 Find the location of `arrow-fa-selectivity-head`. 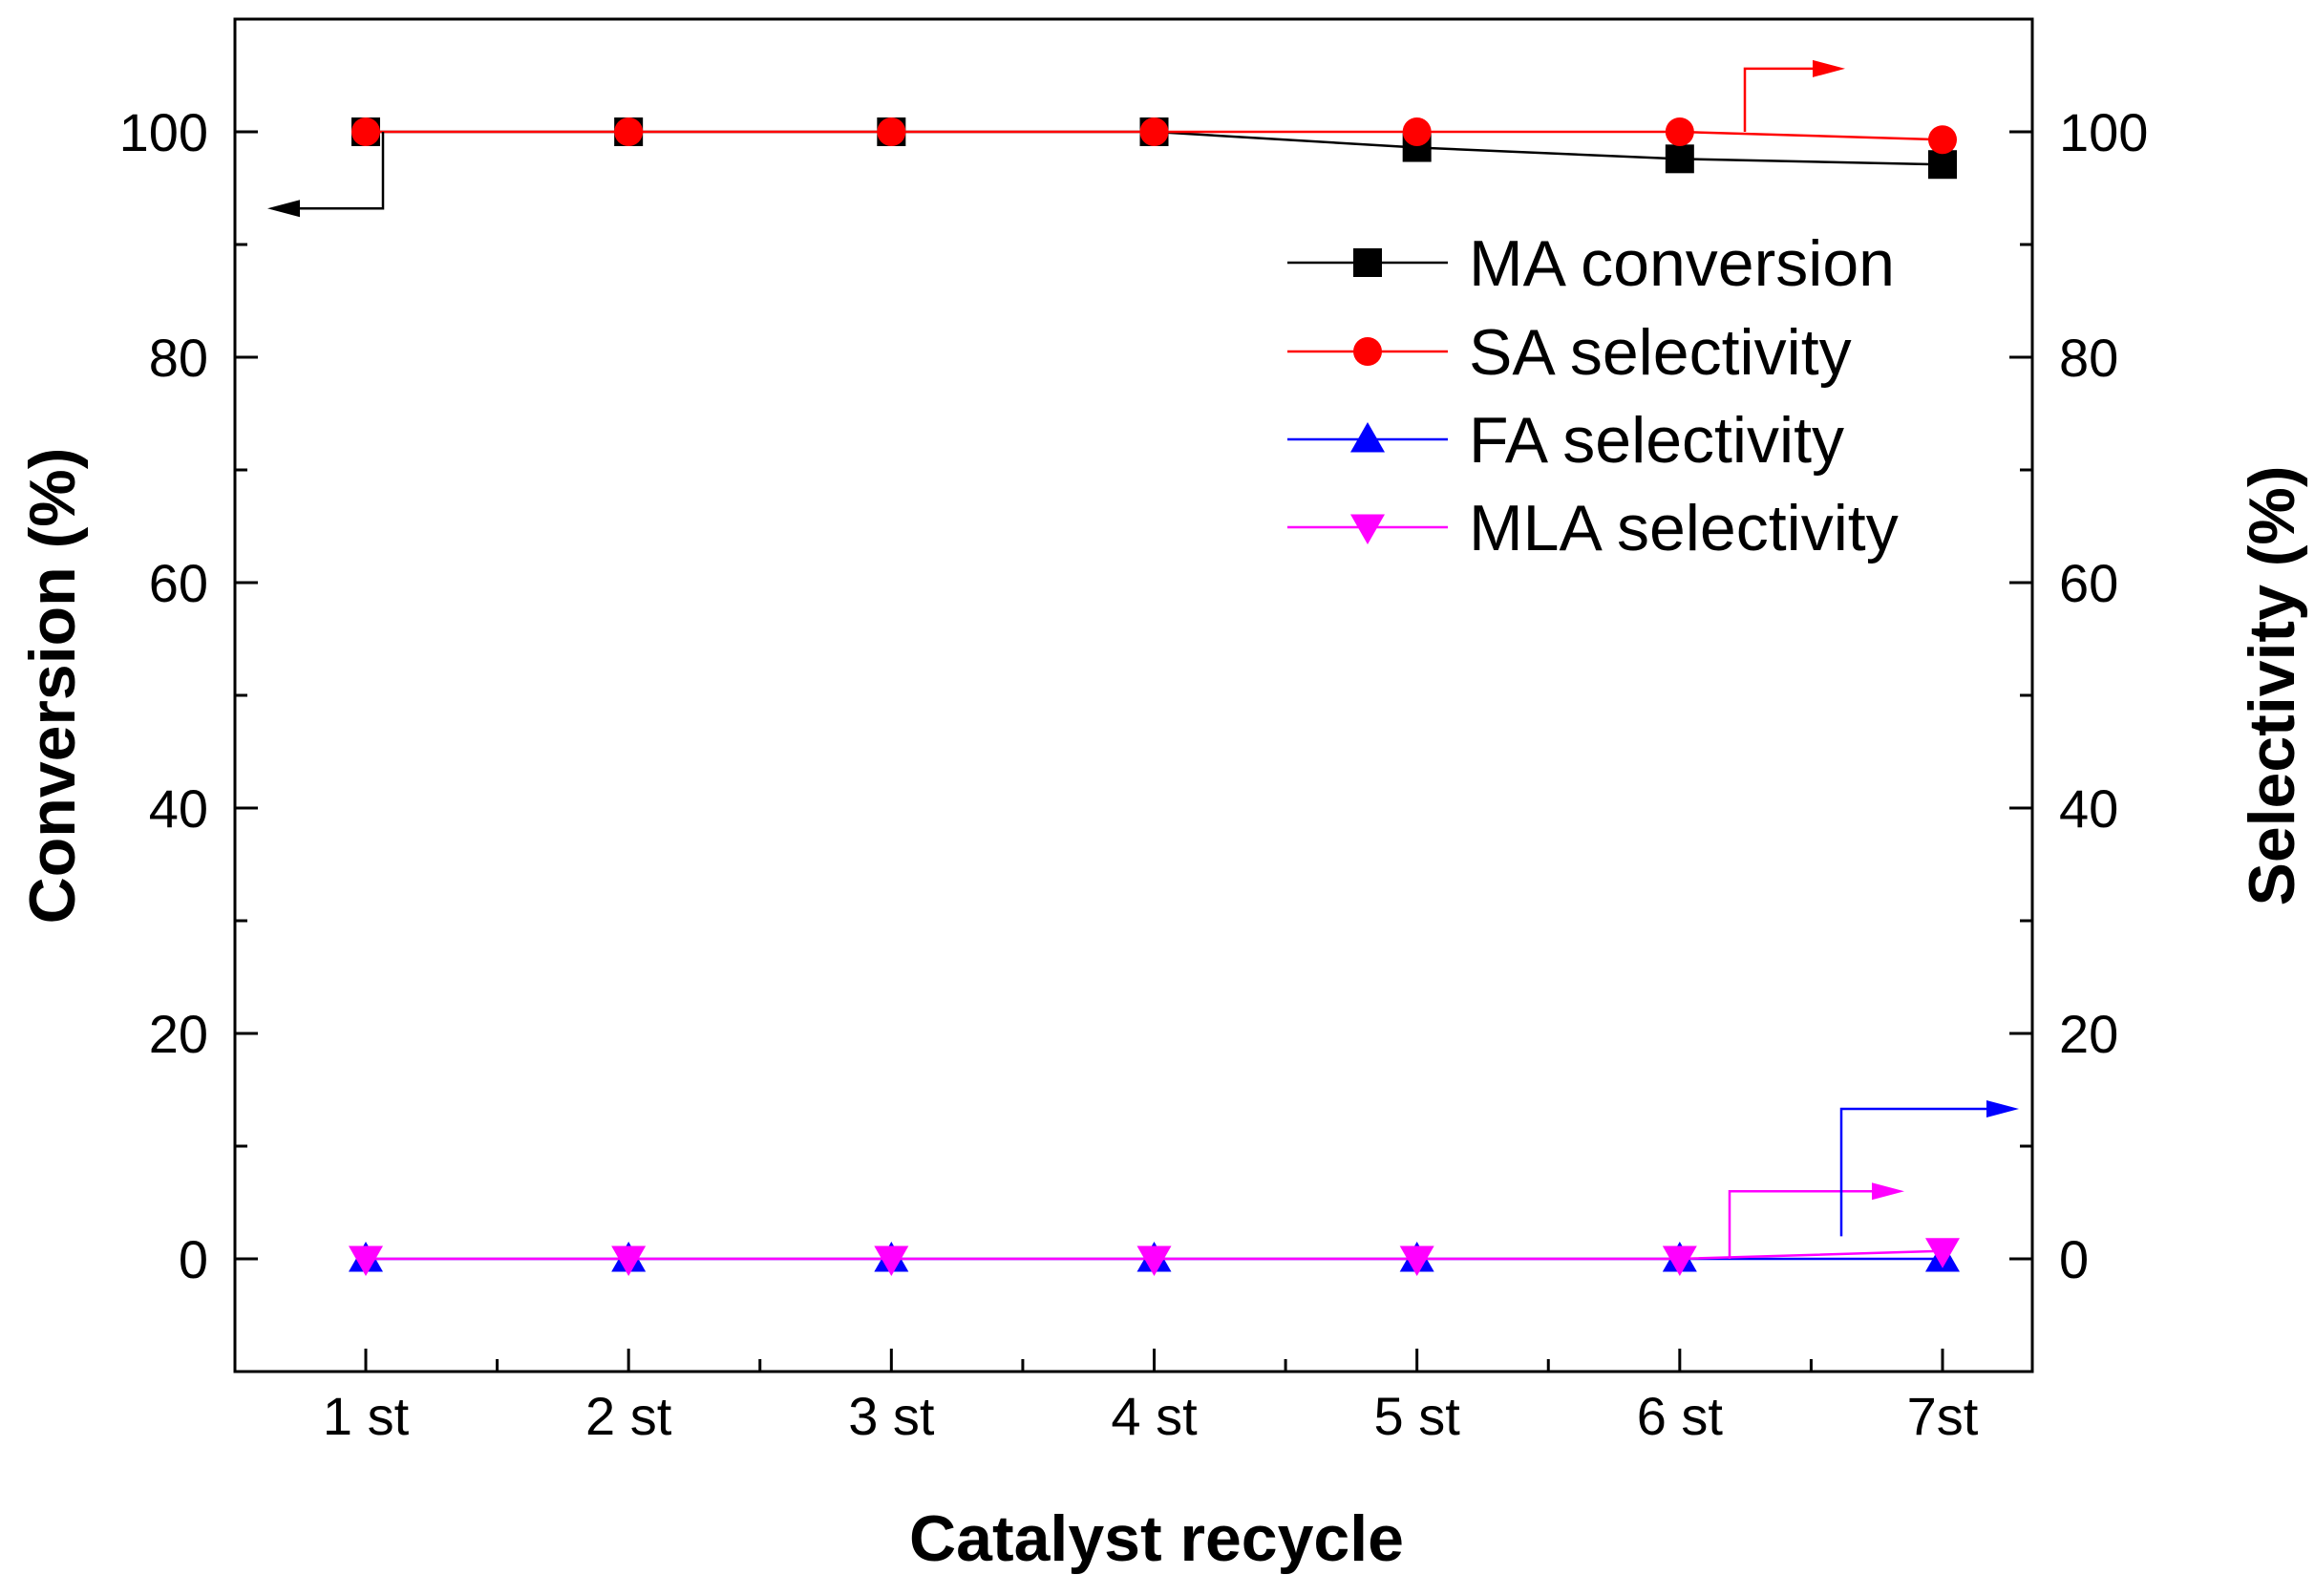

arrow-fa-selectivity-head is located at coordinates (2002, 1109).